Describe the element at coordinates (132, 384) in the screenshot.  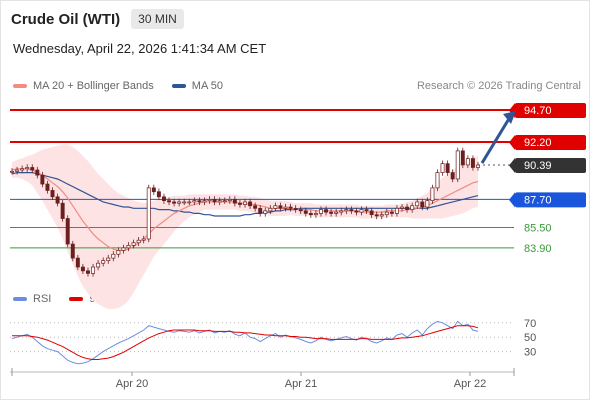
I see `x-axis-label: Apr 20` at that location.